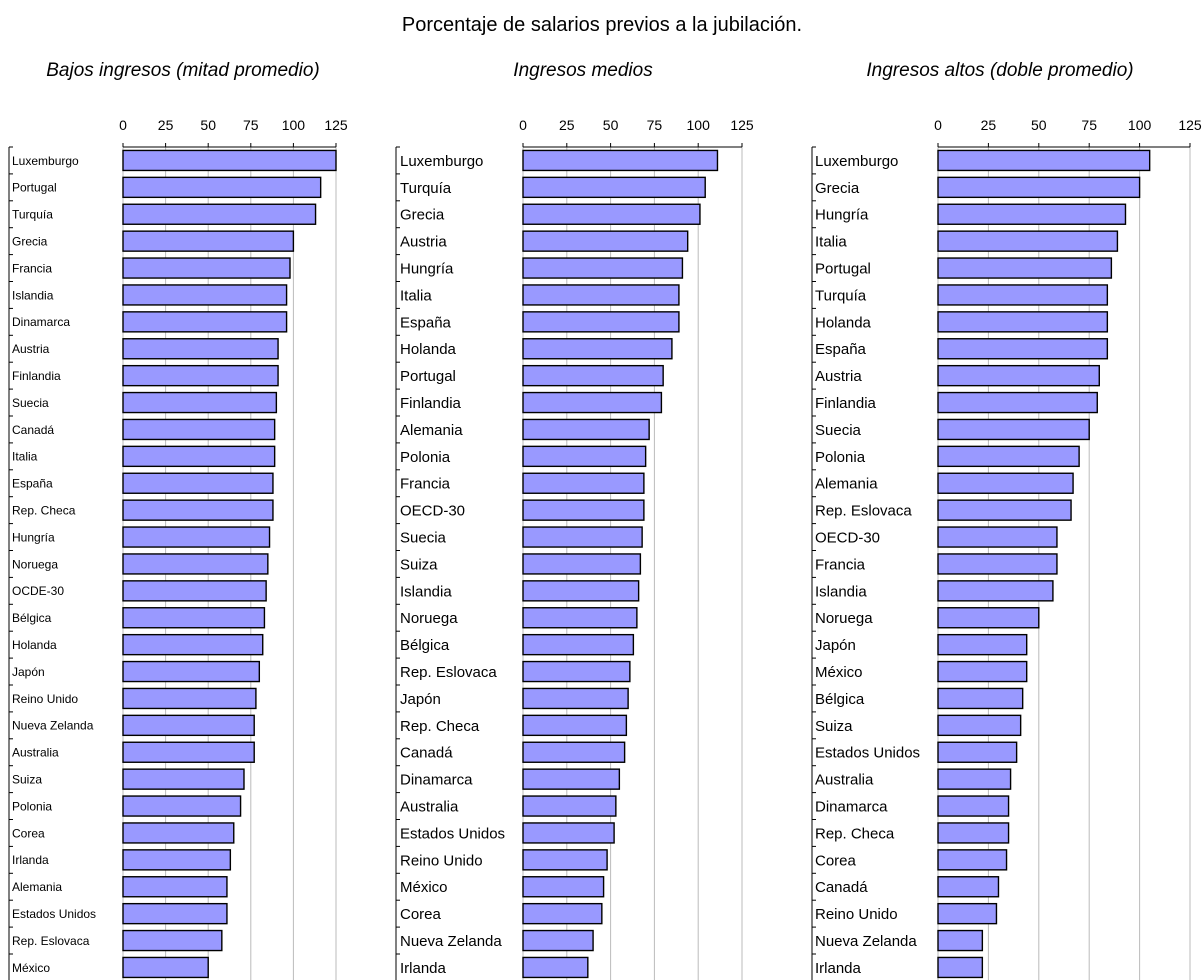  What do you see at coordinates (200, 349) in the screenshot?
I see `bar-austria` at bounding box center [200, 349].